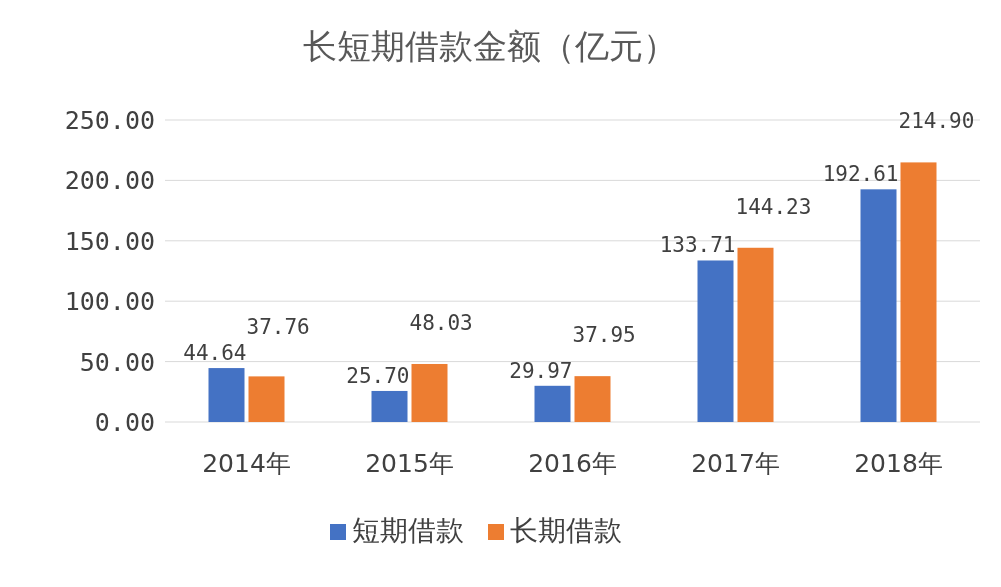 Image resolution: width=1001 pixels, height=587 pixels. Describe the element at coordinates (773, 206) in the screenshot. I see `label: 144.23` at that location.